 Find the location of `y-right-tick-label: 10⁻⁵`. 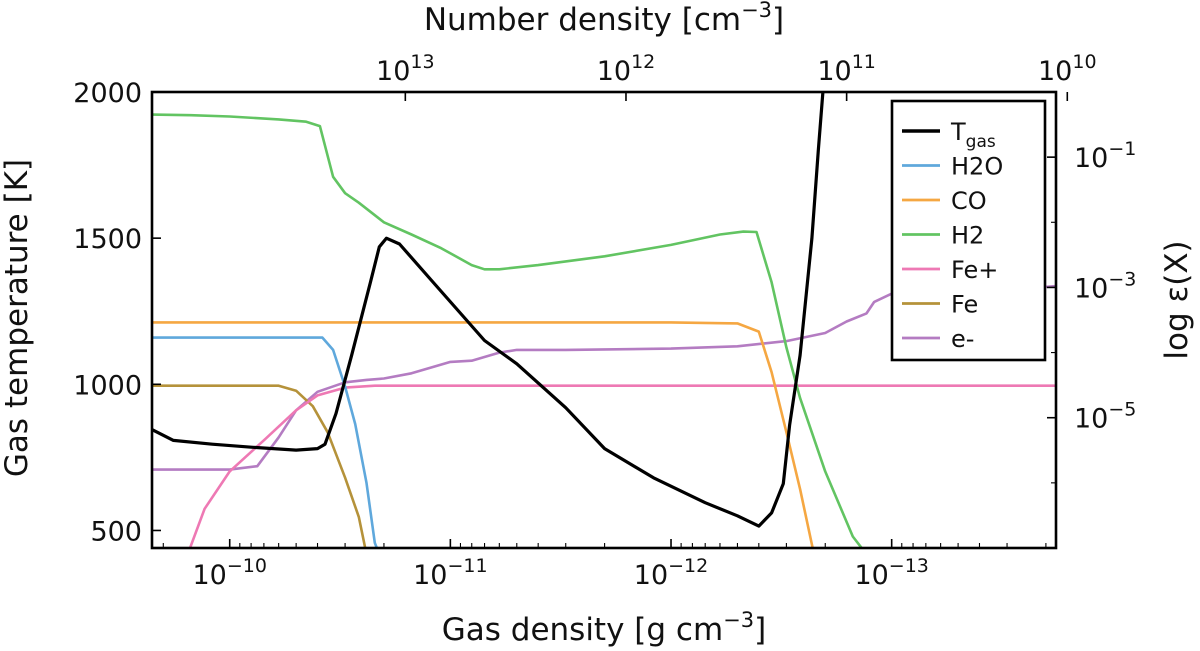

y-right-tick-label: 10⁻⁵ is located at coordinates (1105, 417).